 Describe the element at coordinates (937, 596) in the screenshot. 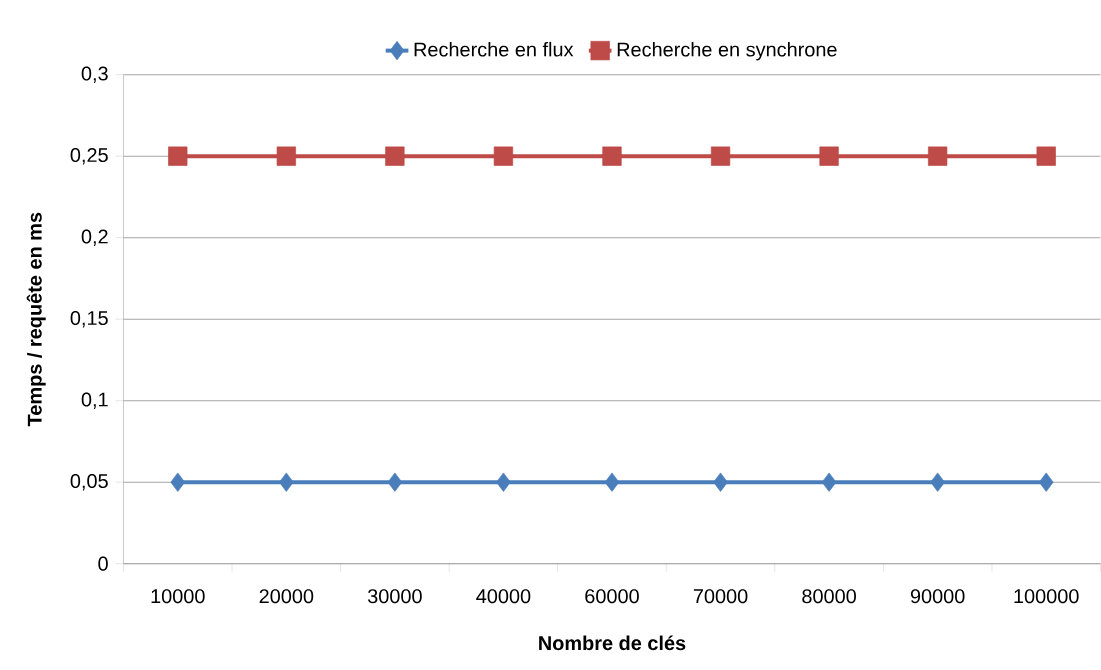

I see `x-tick-label: 90000` at that location.